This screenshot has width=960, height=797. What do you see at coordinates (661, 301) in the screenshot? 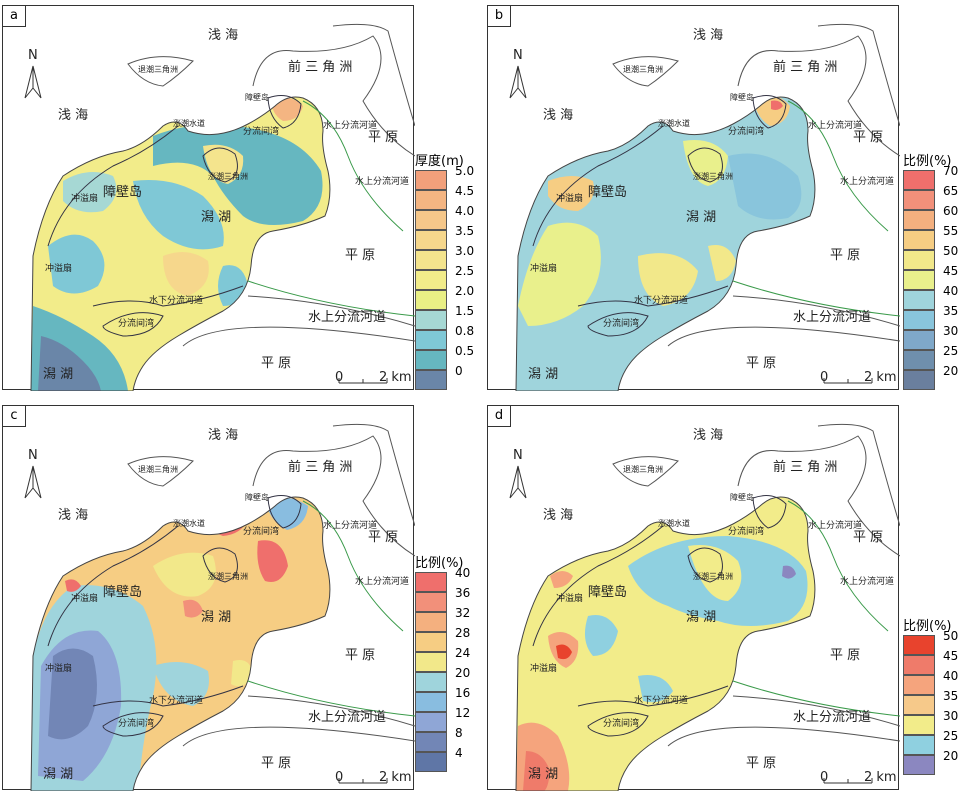
I see `map-label-underwater-channel: 水下分流河道` at bounding box center [661, 301].